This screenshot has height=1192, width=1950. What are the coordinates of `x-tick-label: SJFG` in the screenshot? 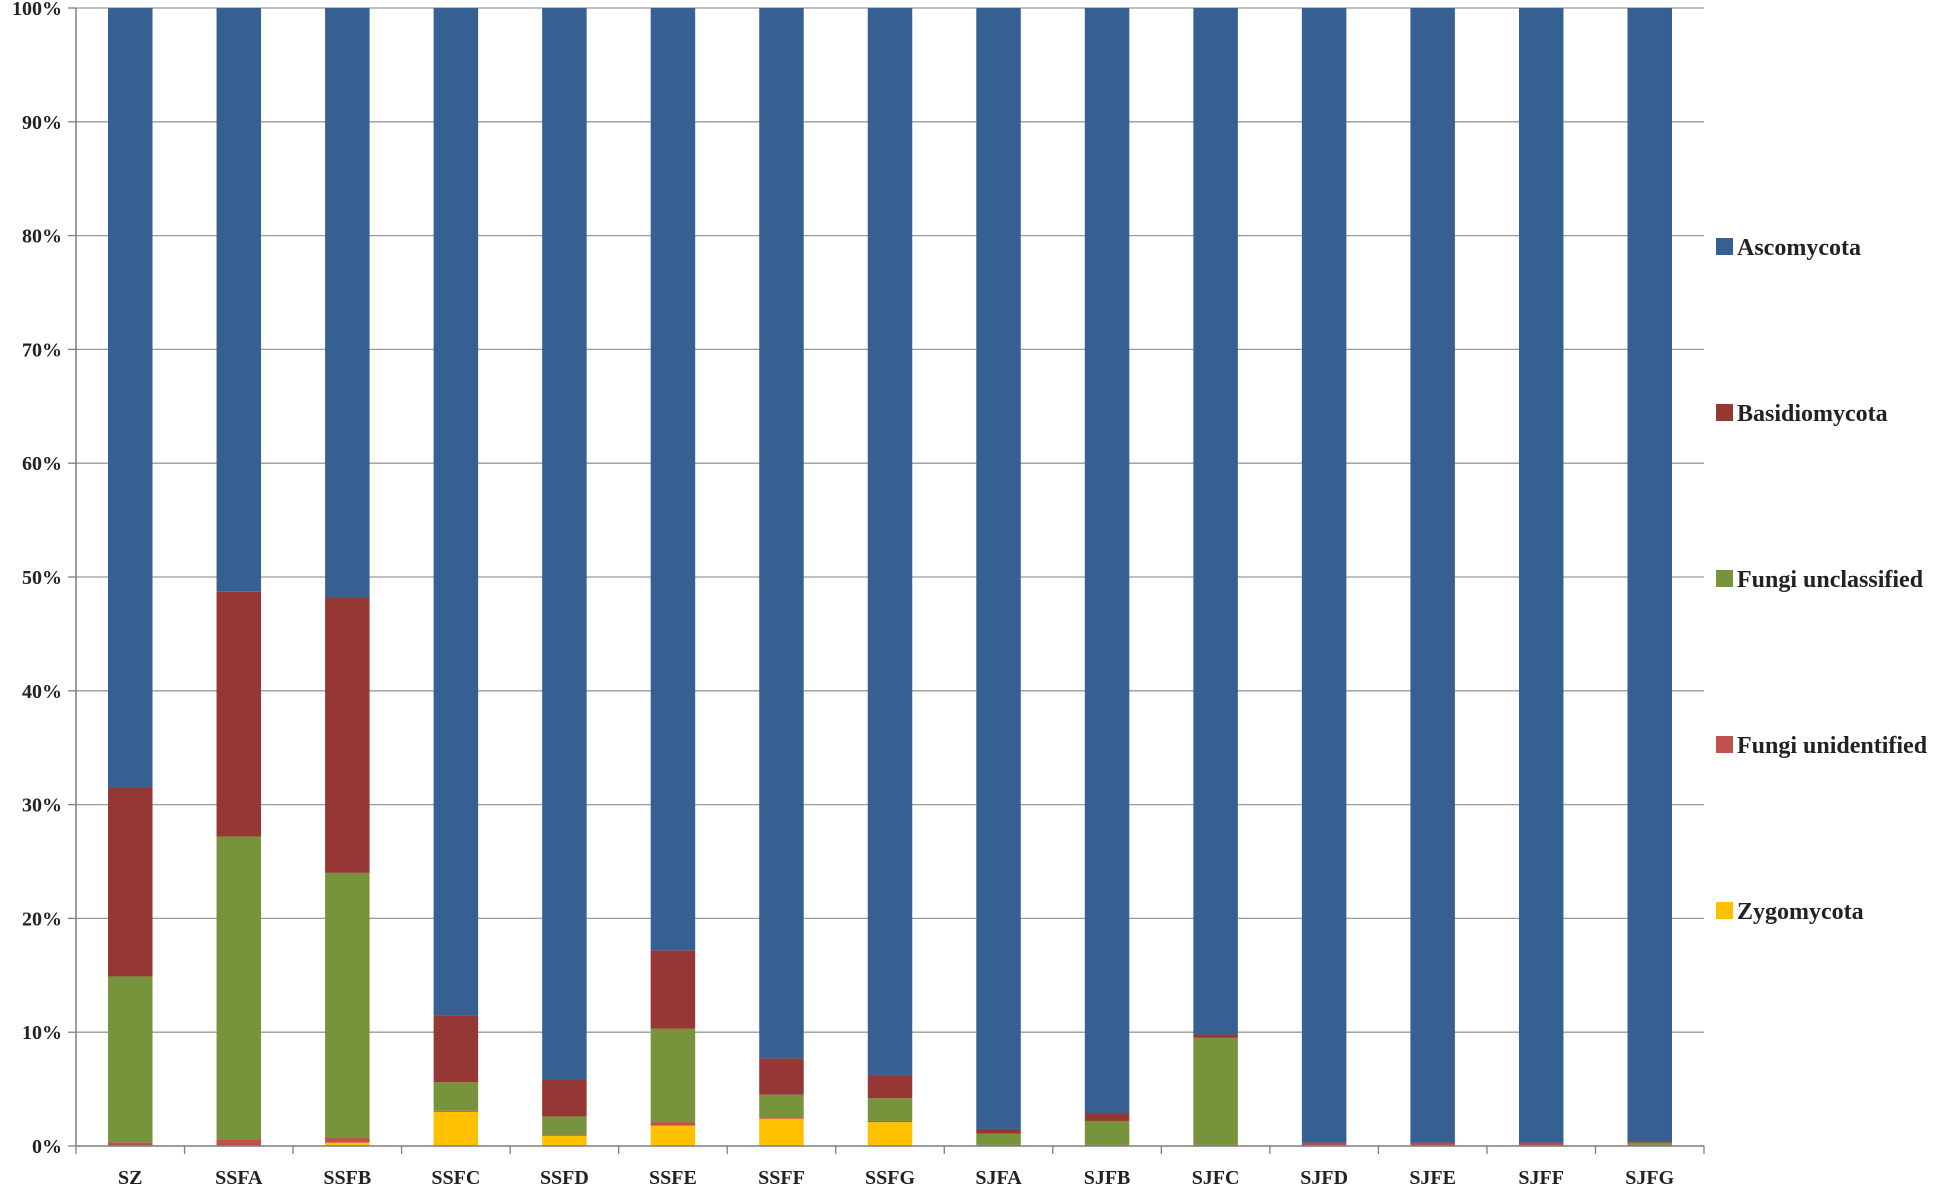 It's located at (1649, 1178).